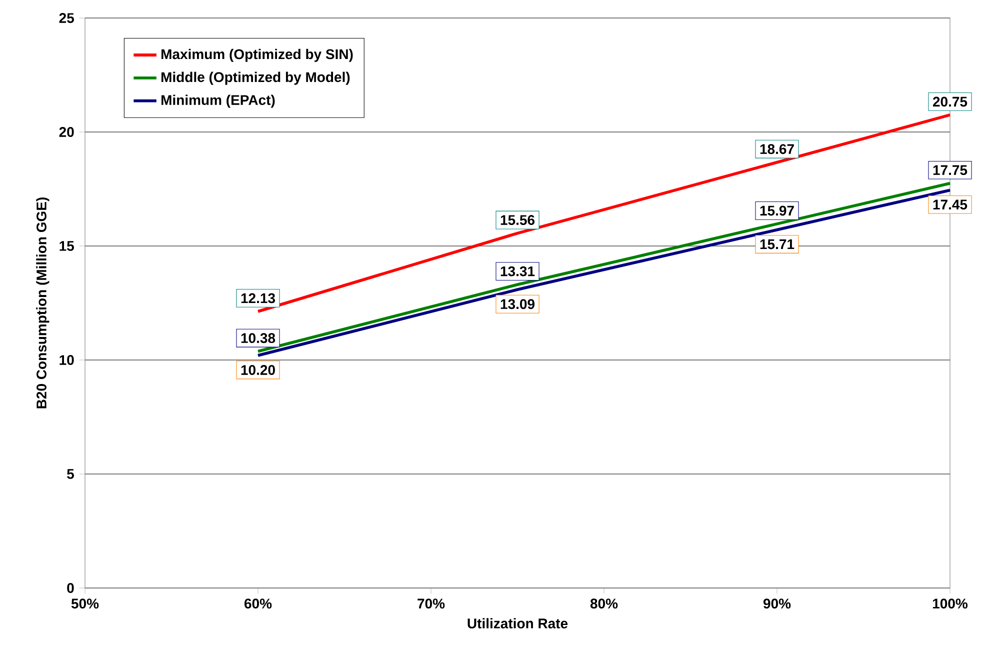  Describe the element at coordinates (70, 588) in the screenshot. I see `y-tick-label: 0` at that location.